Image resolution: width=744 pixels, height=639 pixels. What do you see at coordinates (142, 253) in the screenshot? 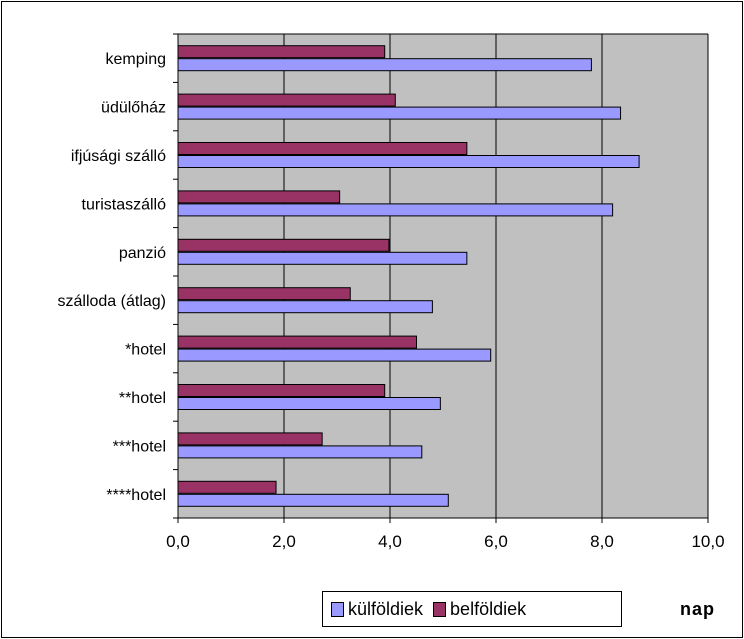
I see `category-label-4: panzió` at bounding box center [142, 253].